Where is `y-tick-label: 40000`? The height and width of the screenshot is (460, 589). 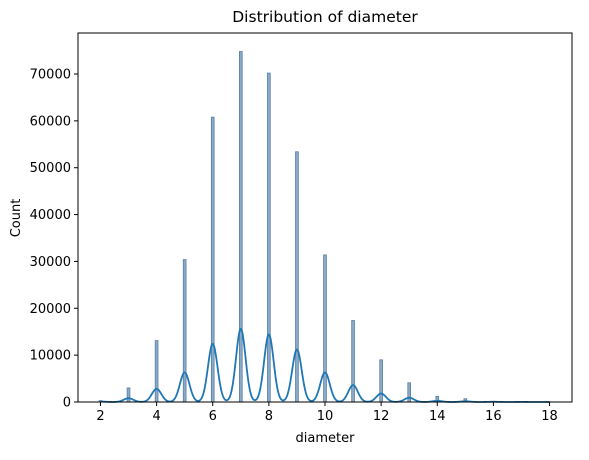 y-tick-label: 40000 is located at coordinates (50, 215).